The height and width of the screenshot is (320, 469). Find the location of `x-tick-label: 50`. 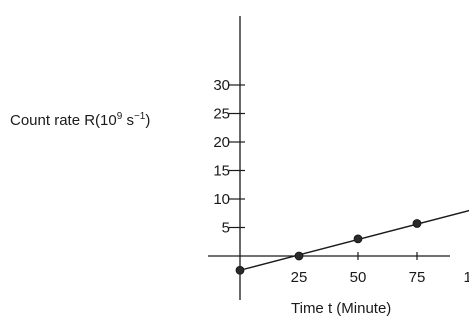

x-tick-label: 50 is located at coordinates (358, 277).